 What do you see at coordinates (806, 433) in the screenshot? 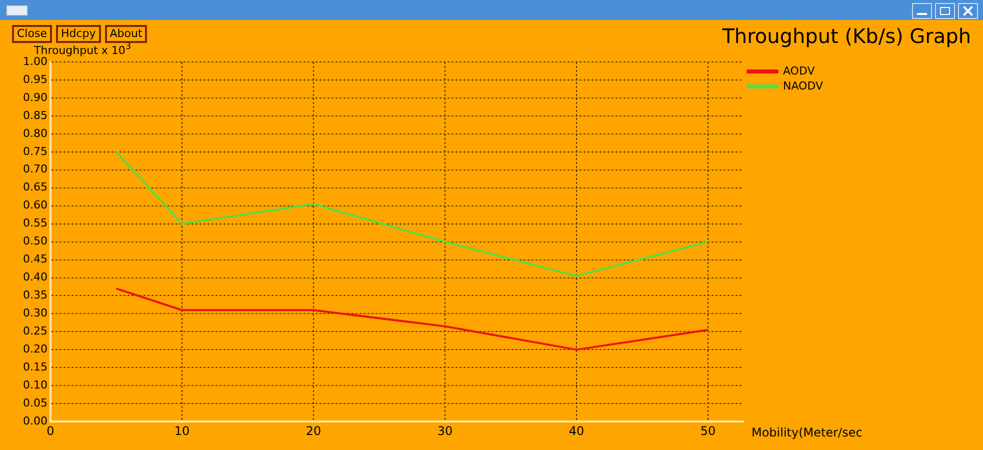
I see `x-axis-title: Mobility(Meter/sec` at bounding box center [806, 433].